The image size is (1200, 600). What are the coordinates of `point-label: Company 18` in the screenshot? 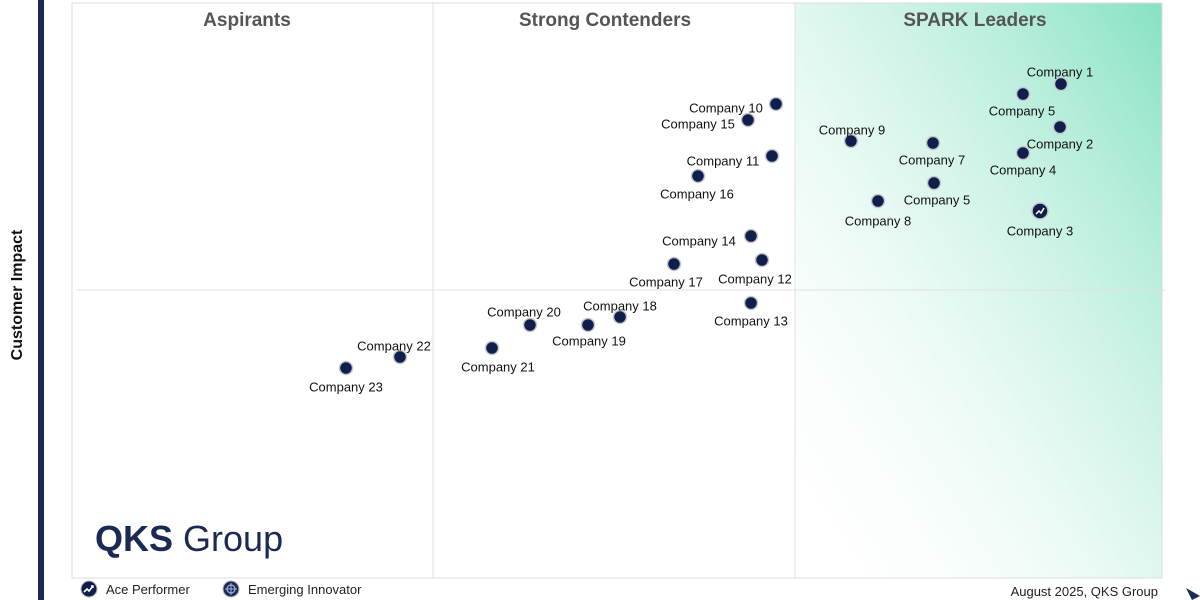 It's located at (620, 305).